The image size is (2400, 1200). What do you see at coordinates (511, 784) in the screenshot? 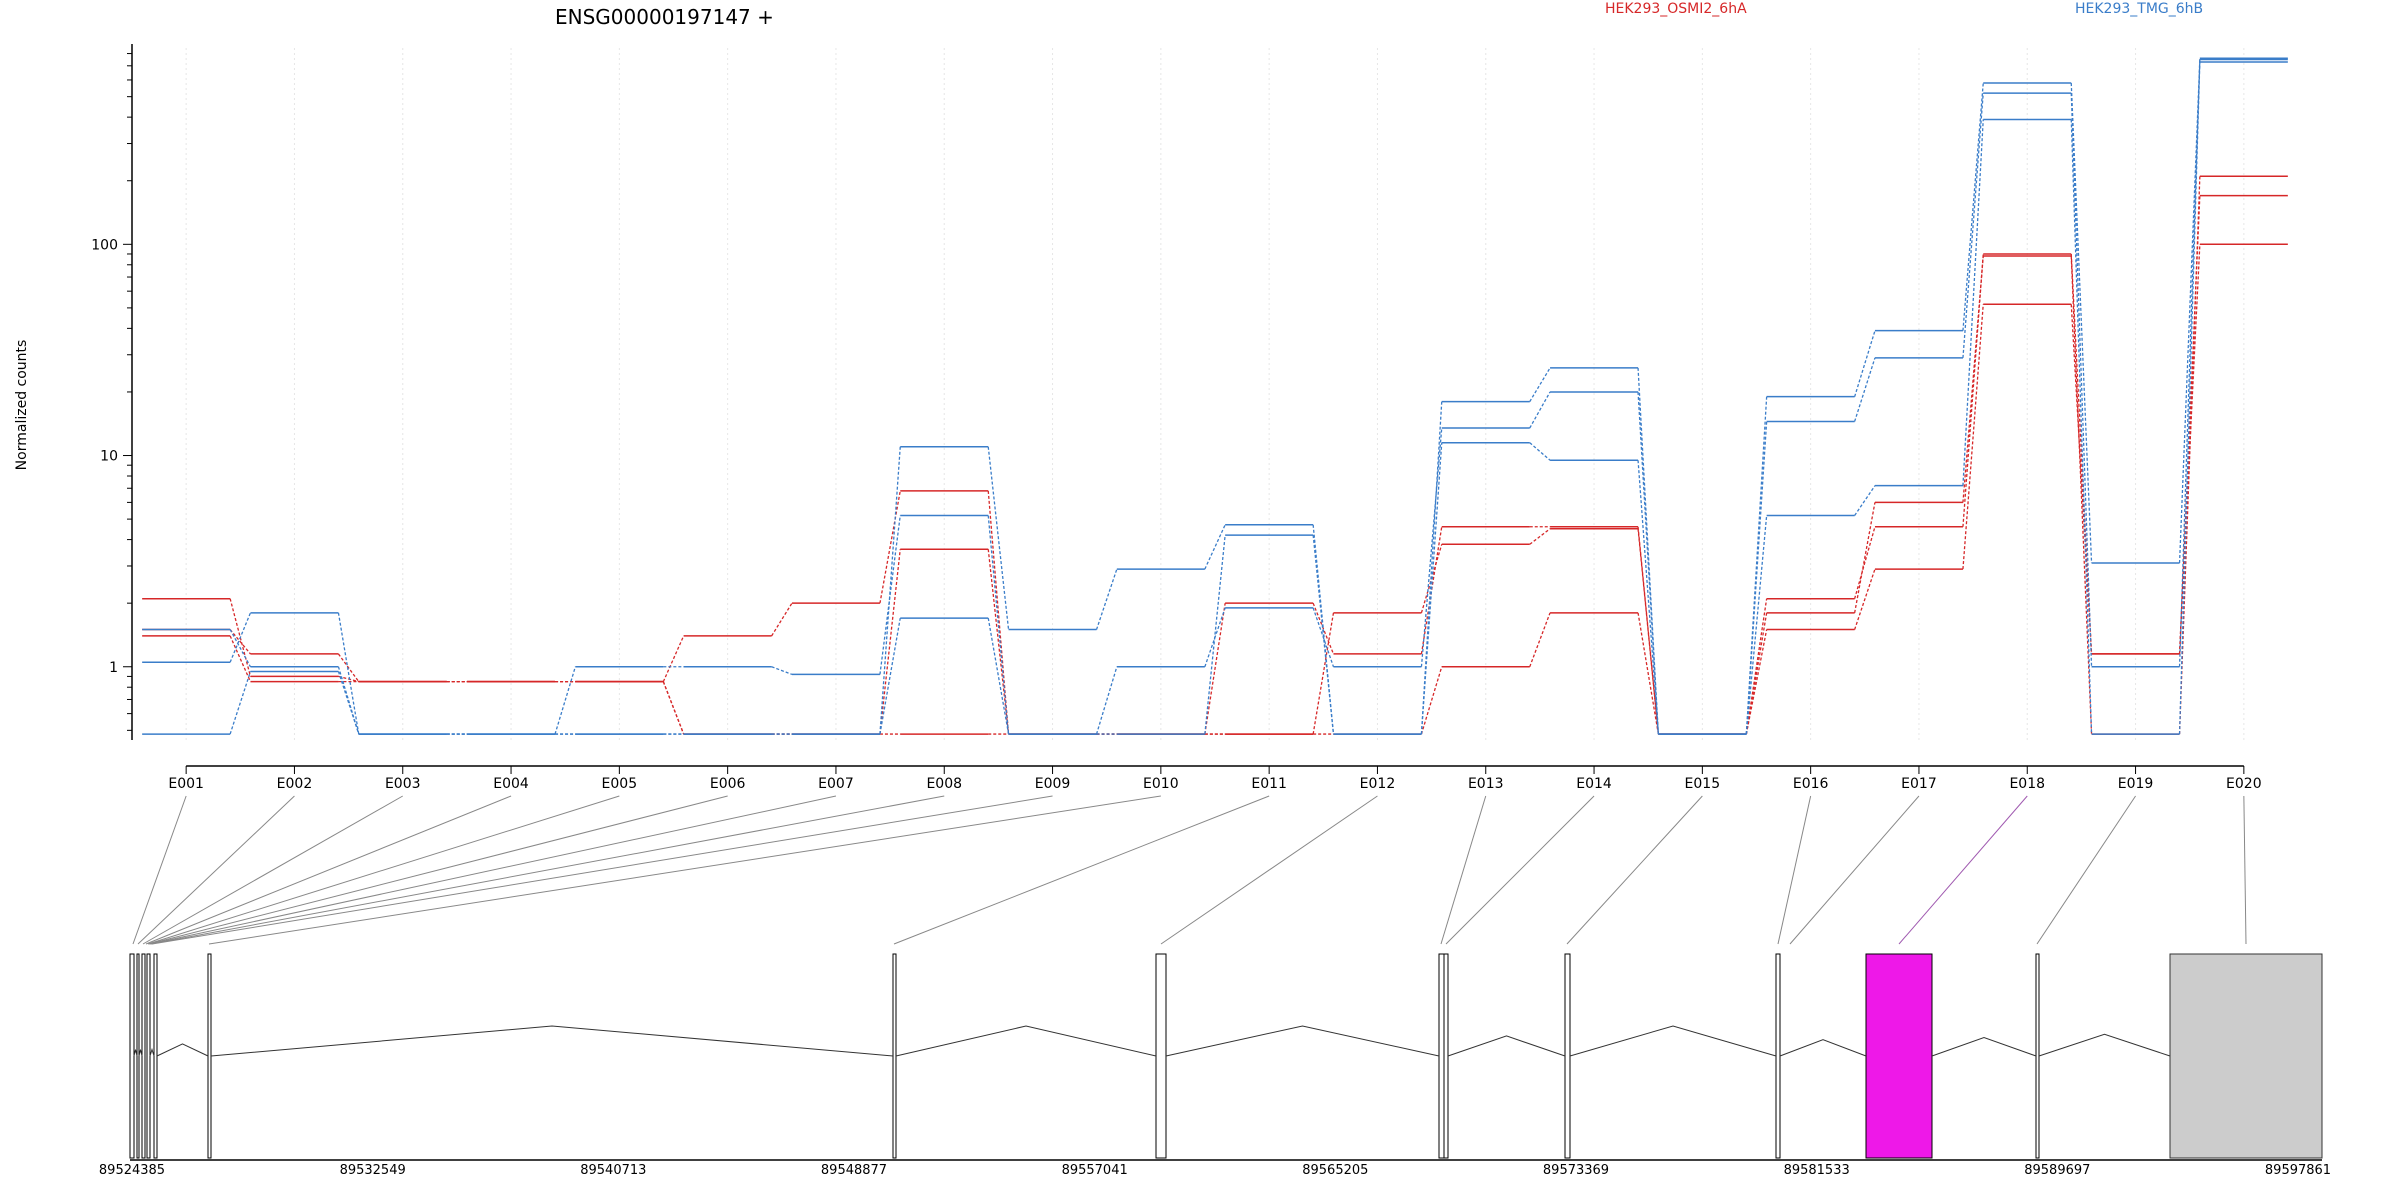
I see `x-tick-label: E004` at bounding box center [511, 784].